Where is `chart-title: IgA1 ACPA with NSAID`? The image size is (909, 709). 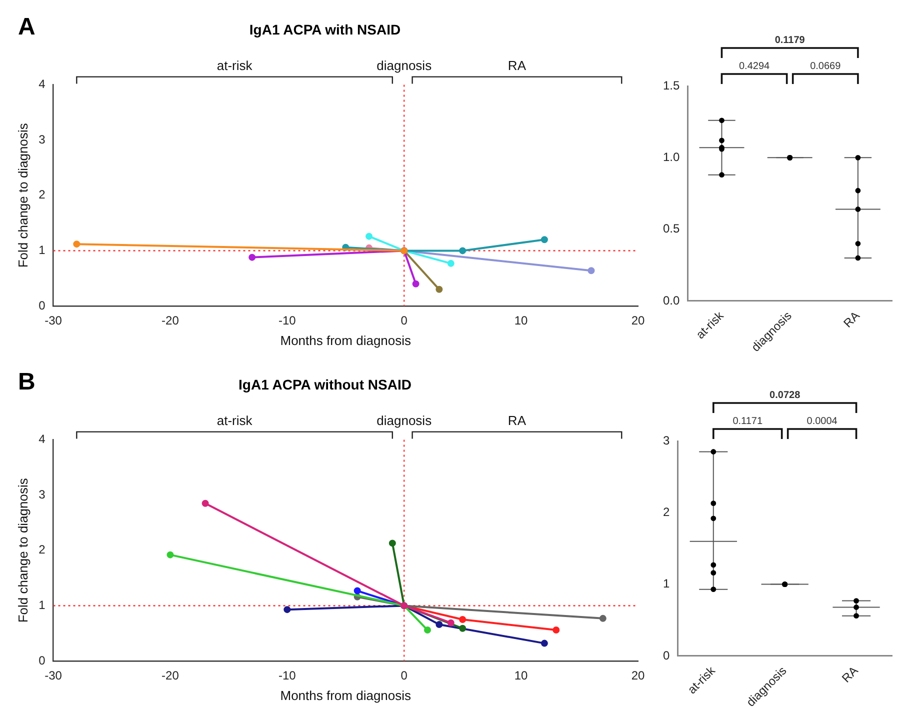 chart-title: IgA1 ACPA with NSAID is located at coordinates (325, 29).